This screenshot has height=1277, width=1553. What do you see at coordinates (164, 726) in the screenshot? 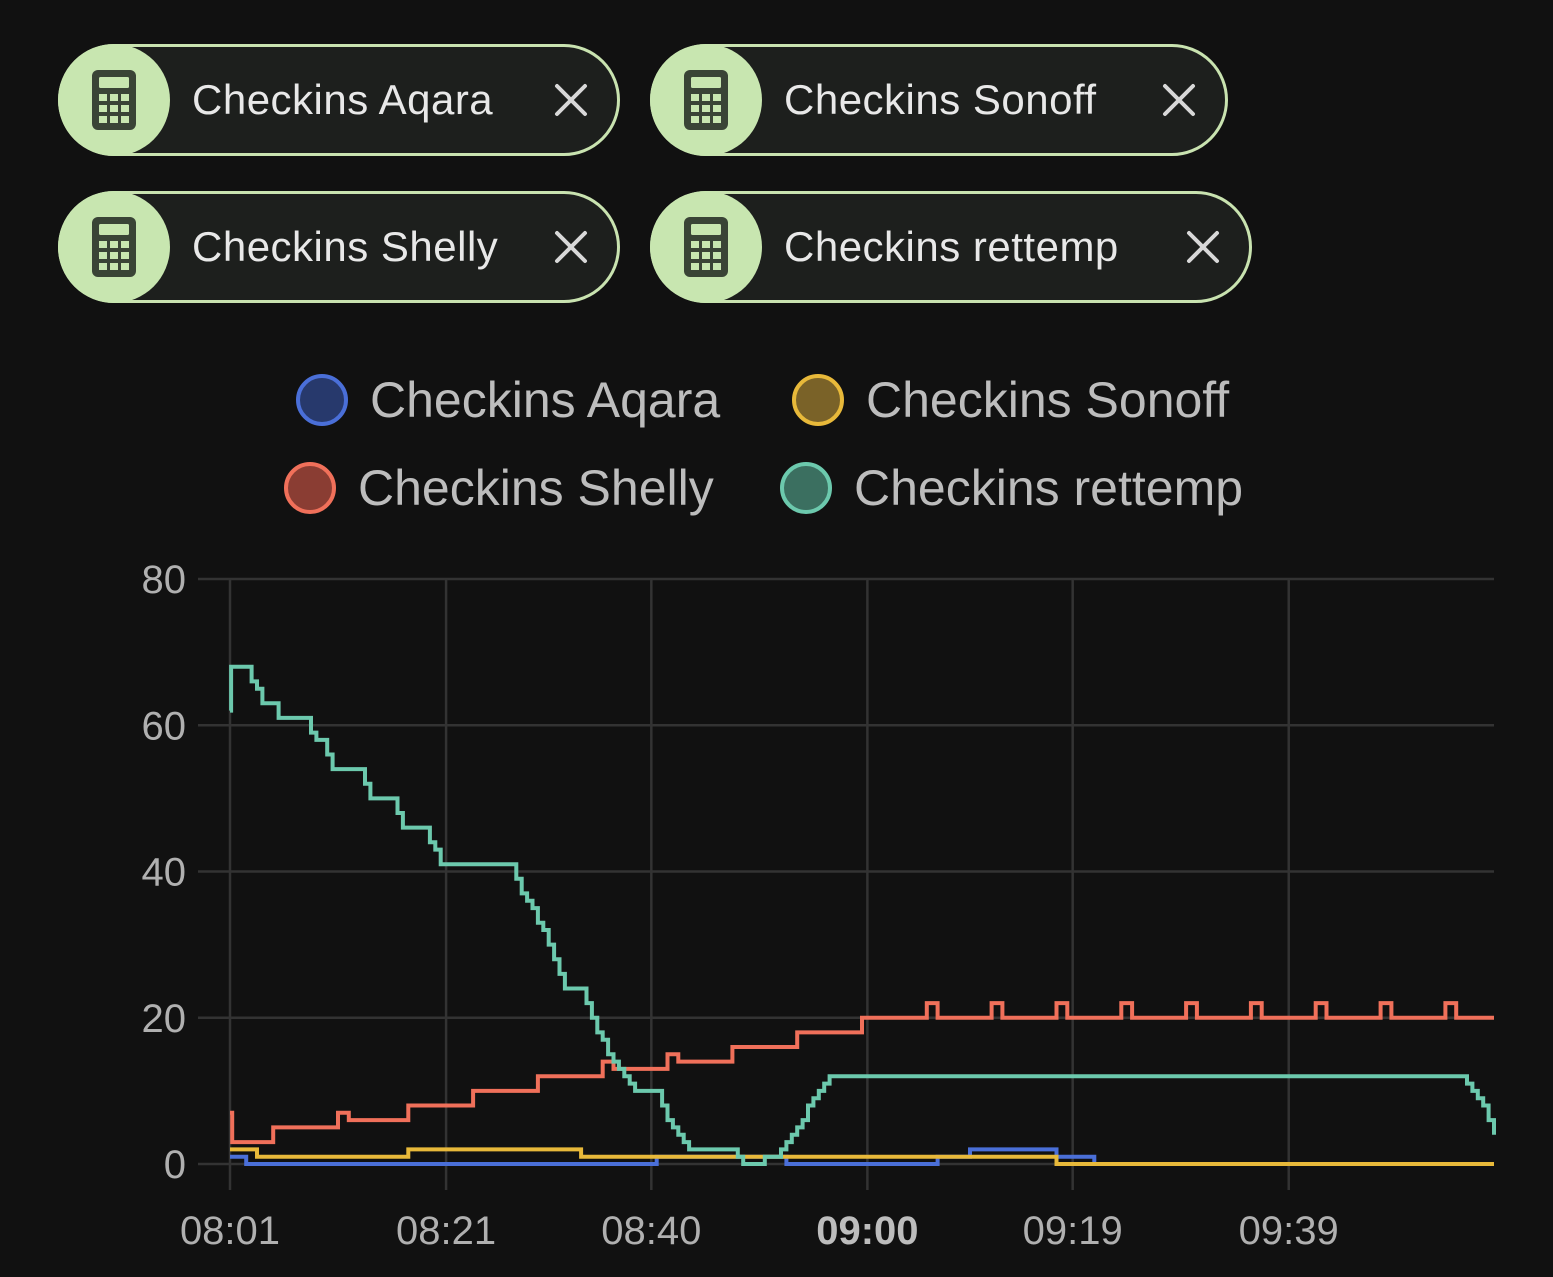
I see `y-tick-label: 60` at bounding box center [164, 726].